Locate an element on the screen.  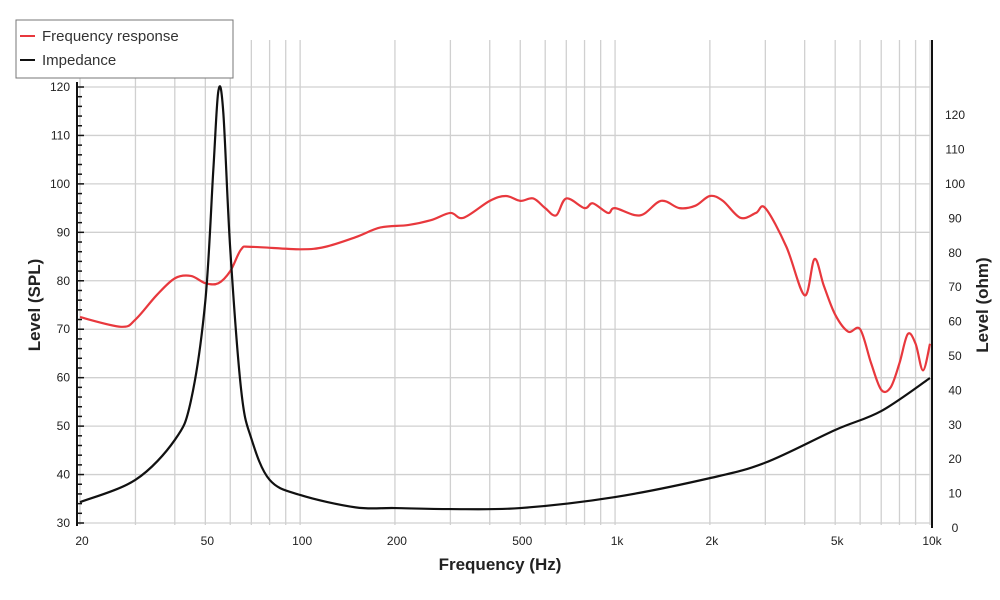
y-tick-label: 100 is located at coordinates (60, 184).